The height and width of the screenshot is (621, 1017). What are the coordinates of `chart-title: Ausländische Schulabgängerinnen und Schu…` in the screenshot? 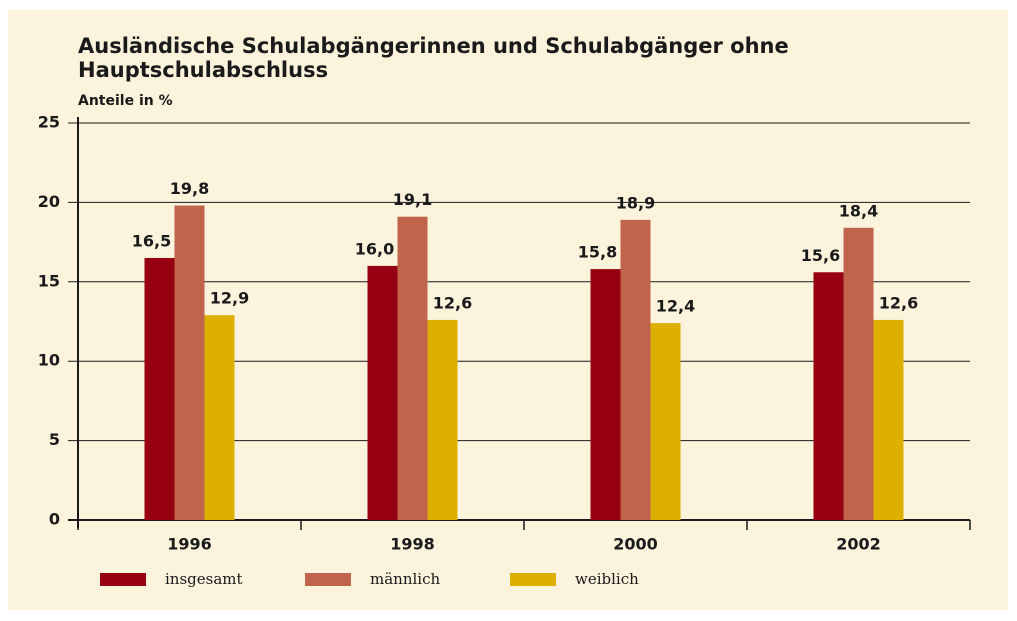 It's located at (433, 58).